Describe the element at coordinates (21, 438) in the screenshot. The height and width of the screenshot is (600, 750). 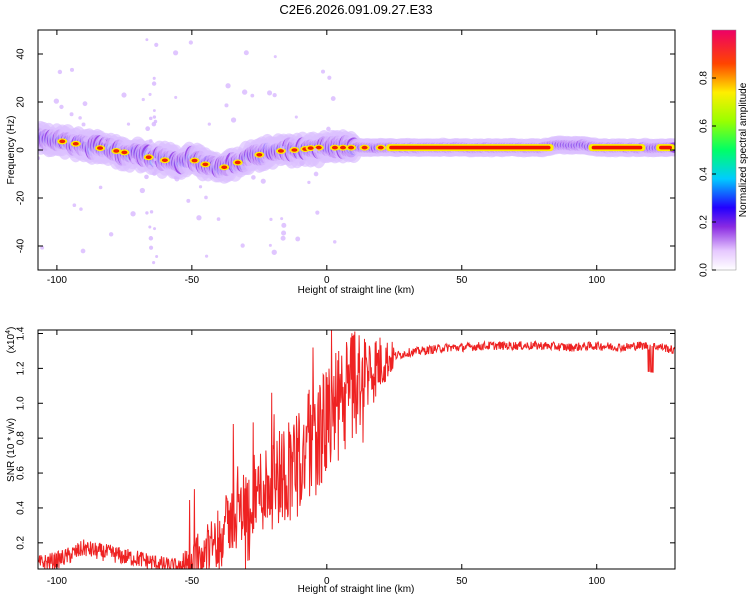
I see `snr-y-tick-label: 0.8` at that location.